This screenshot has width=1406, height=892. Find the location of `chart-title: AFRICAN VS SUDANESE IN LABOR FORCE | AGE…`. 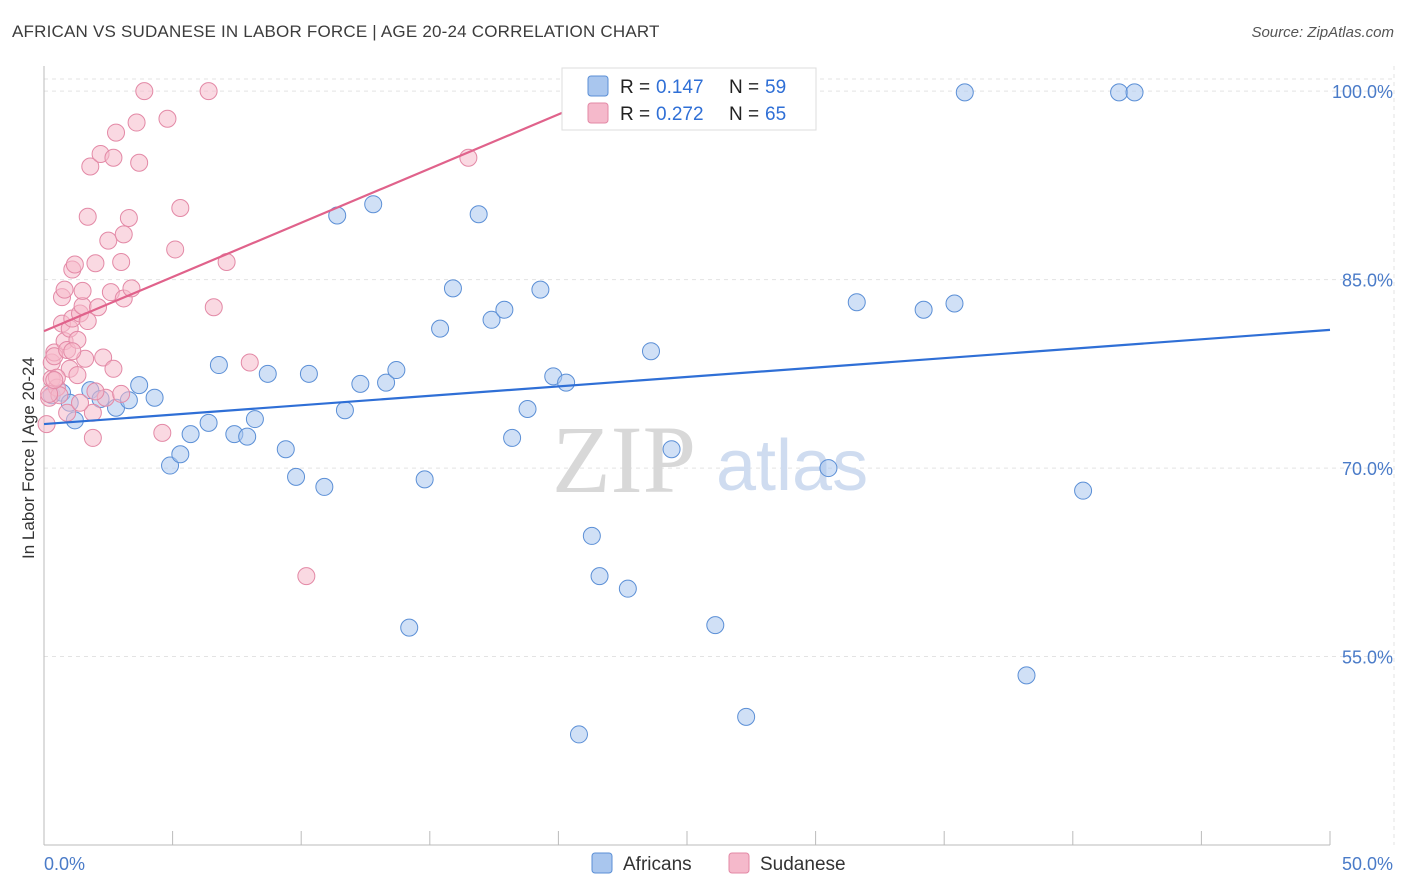

chart-title: AFRICAN VS SUDANESE IN LABOR FORCE | AGE… is located at coordinates (336, 31).